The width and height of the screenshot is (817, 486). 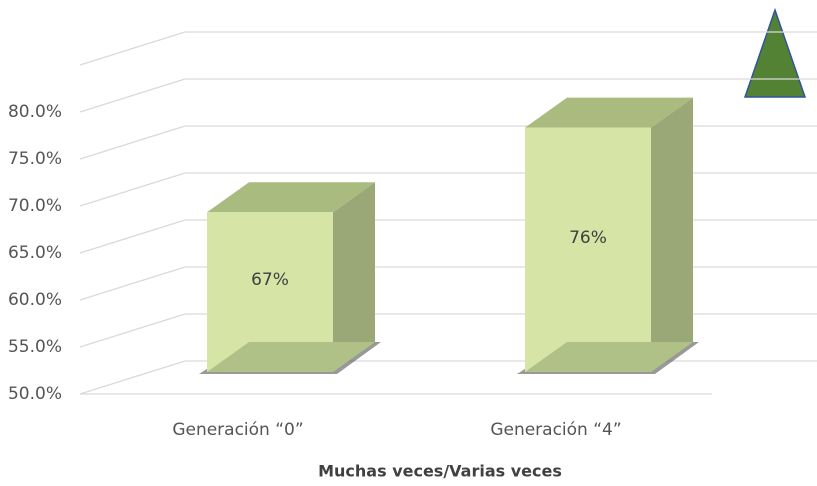 I want to click on data-label: 76%, so click(x=588, y=238).